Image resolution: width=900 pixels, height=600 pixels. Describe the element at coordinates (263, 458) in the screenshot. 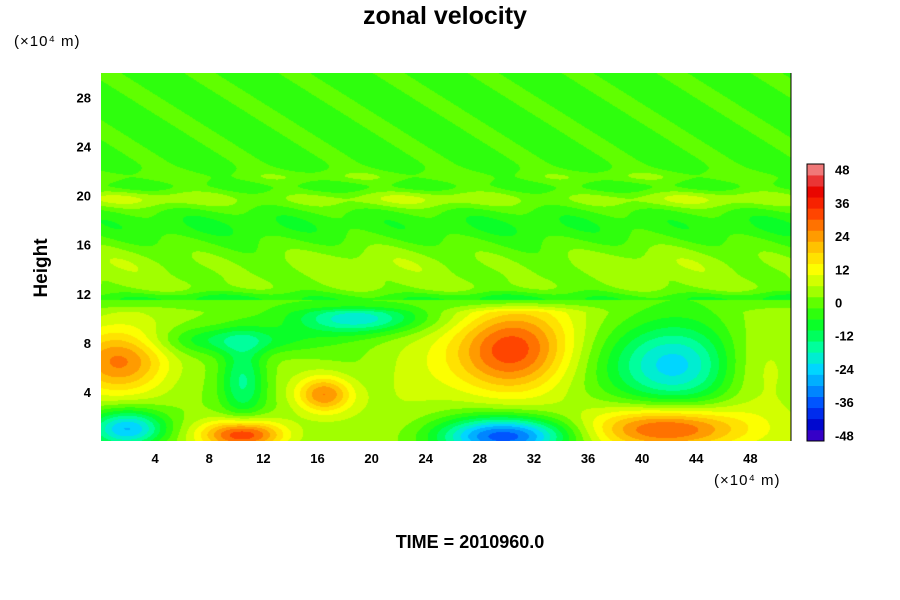

I see `x-tick-label: 12` at that location.